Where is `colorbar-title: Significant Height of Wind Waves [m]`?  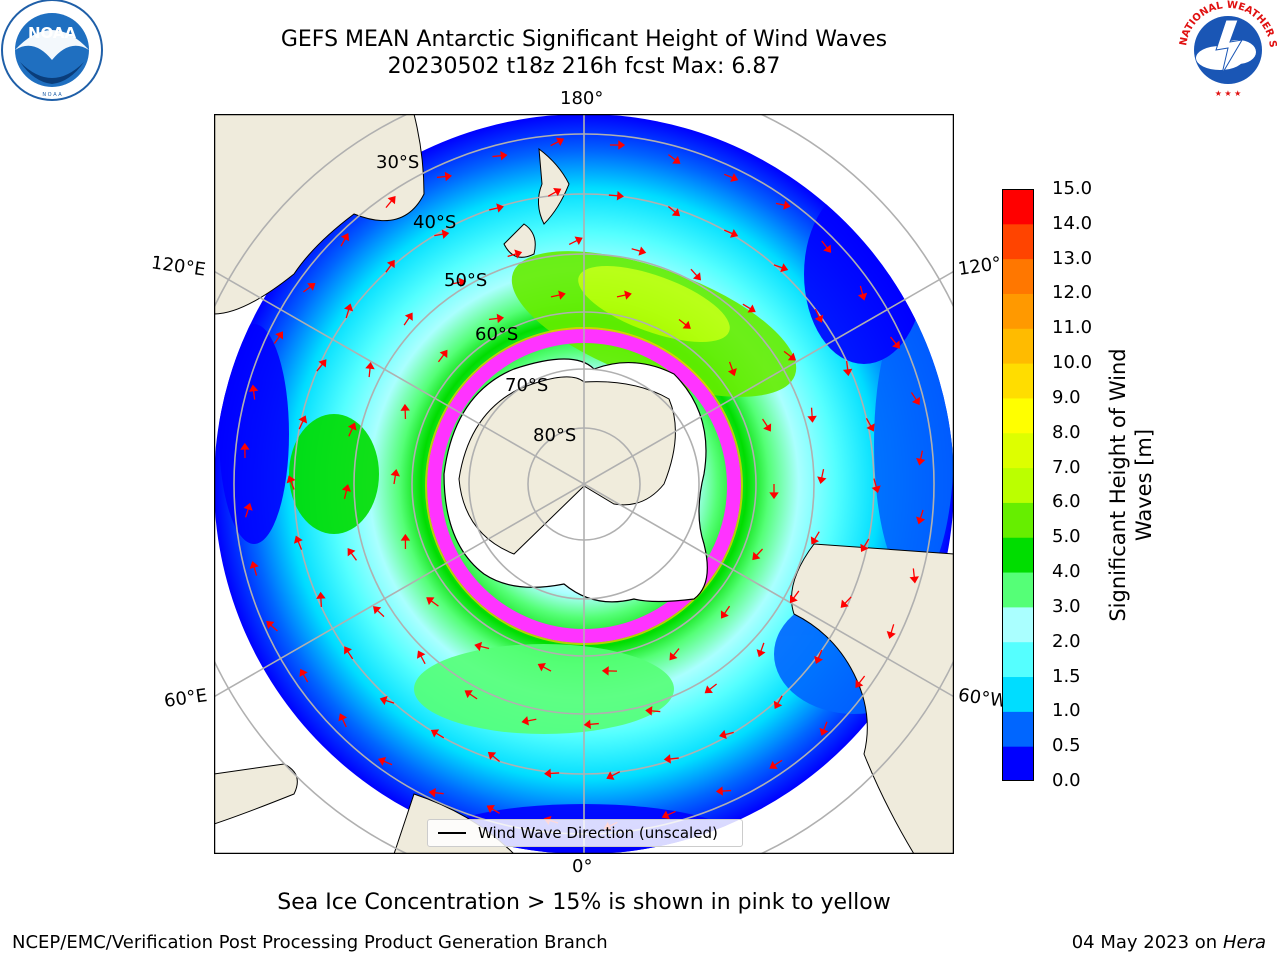
colorbar-title: Significant Height of Wind Waves [m] is located at coordinates (1131, 485).